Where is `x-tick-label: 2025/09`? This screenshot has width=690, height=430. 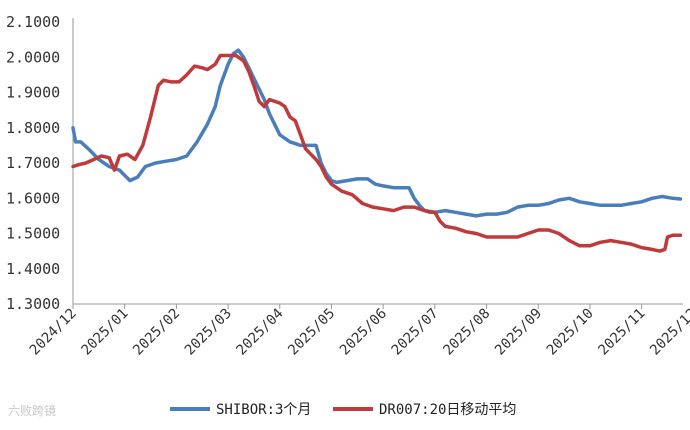 x-tick-label: 2025/09 is located at coordinates (518, 332).